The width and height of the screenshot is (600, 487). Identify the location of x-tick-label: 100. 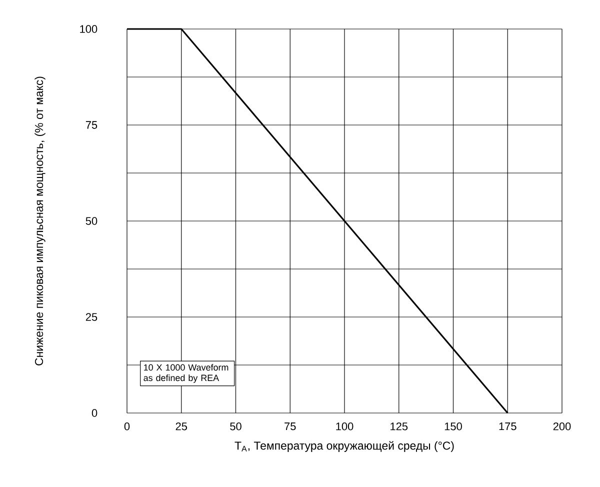
(345, 426).